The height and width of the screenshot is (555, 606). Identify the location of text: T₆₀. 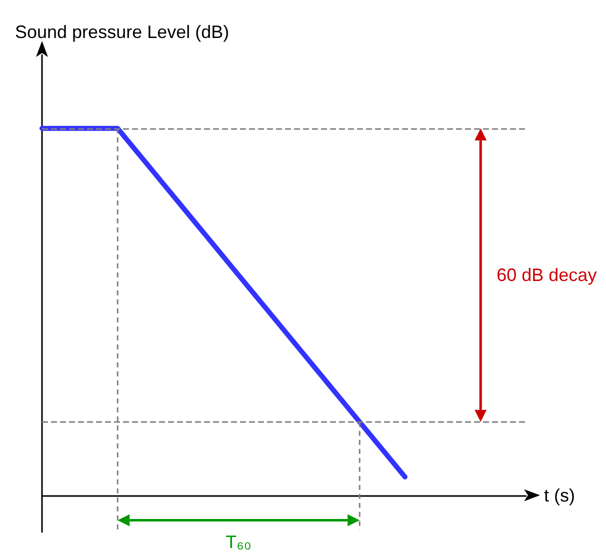
(239, 542).